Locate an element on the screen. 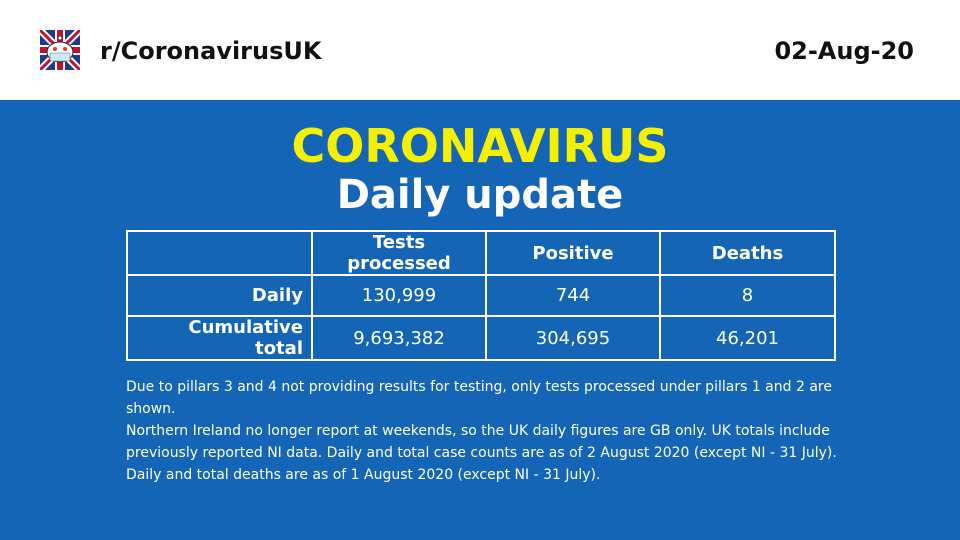 The height and width of the screenshot is (540, 960). page-title: CORONAVIRUS is located at coordinates (480, 146).